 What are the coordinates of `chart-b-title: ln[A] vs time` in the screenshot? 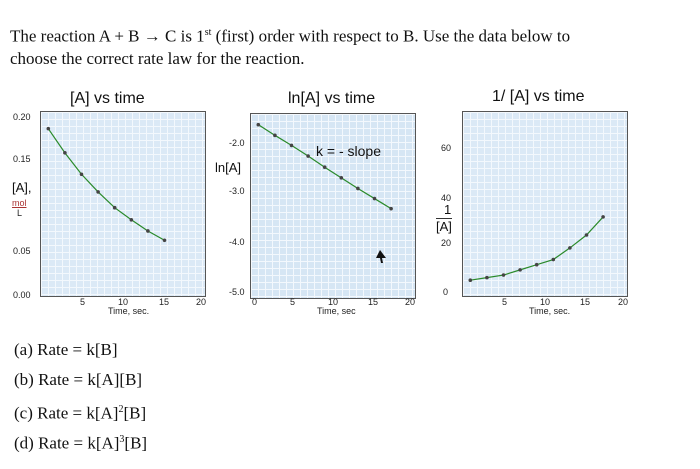 It's located at (332, 98).